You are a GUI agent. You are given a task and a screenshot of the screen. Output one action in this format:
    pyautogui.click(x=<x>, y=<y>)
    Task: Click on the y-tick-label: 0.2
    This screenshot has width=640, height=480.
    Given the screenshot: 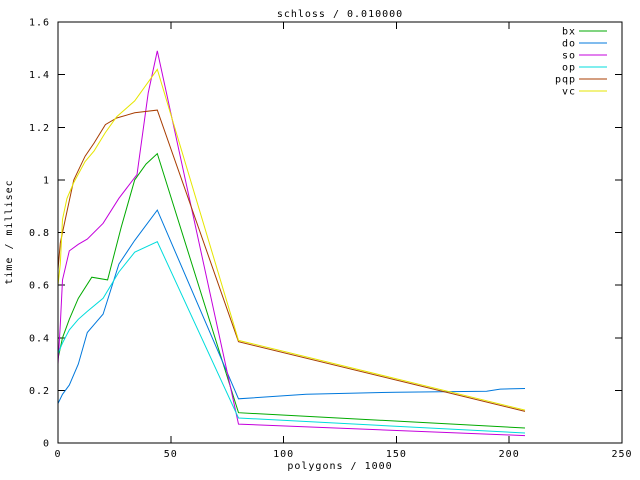 What is the action you would take?
    pyautogui.click(x=39, y=391)
    